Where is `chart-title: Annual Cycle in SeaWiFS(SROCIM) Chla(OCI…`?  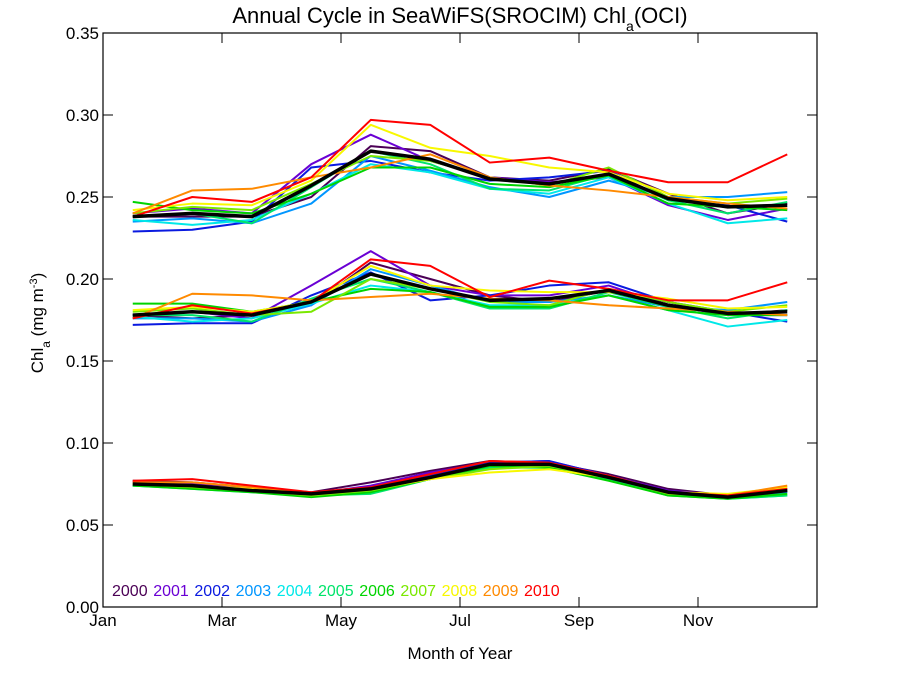
chart-title: Annual Cycle in SeaWiFS(SROCIM) Chla(OCI… is located at coordinates (459, 18).